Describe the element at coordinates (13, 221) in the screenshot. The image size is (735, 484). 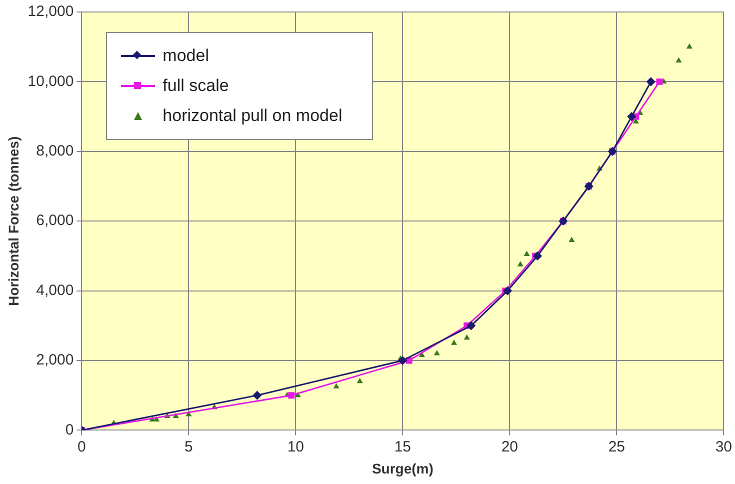
I see `y-axis-title: Horizontal Force (tonnes)` at that location.